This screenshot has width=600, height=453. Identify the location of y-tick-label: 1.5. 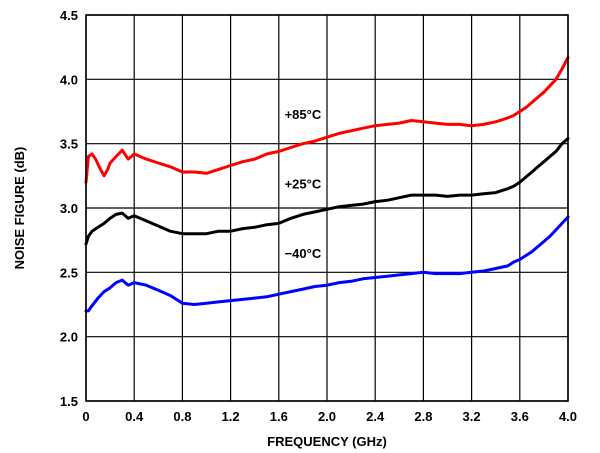
(69, 401).